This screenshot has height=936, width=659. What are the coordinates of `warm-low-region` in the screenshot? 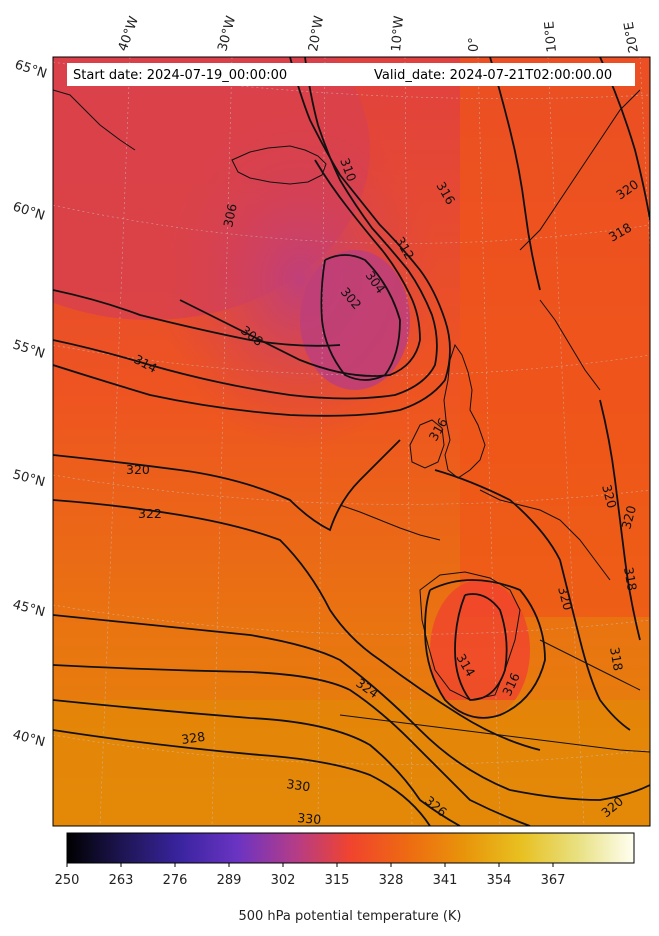 It's located at (480, 650).